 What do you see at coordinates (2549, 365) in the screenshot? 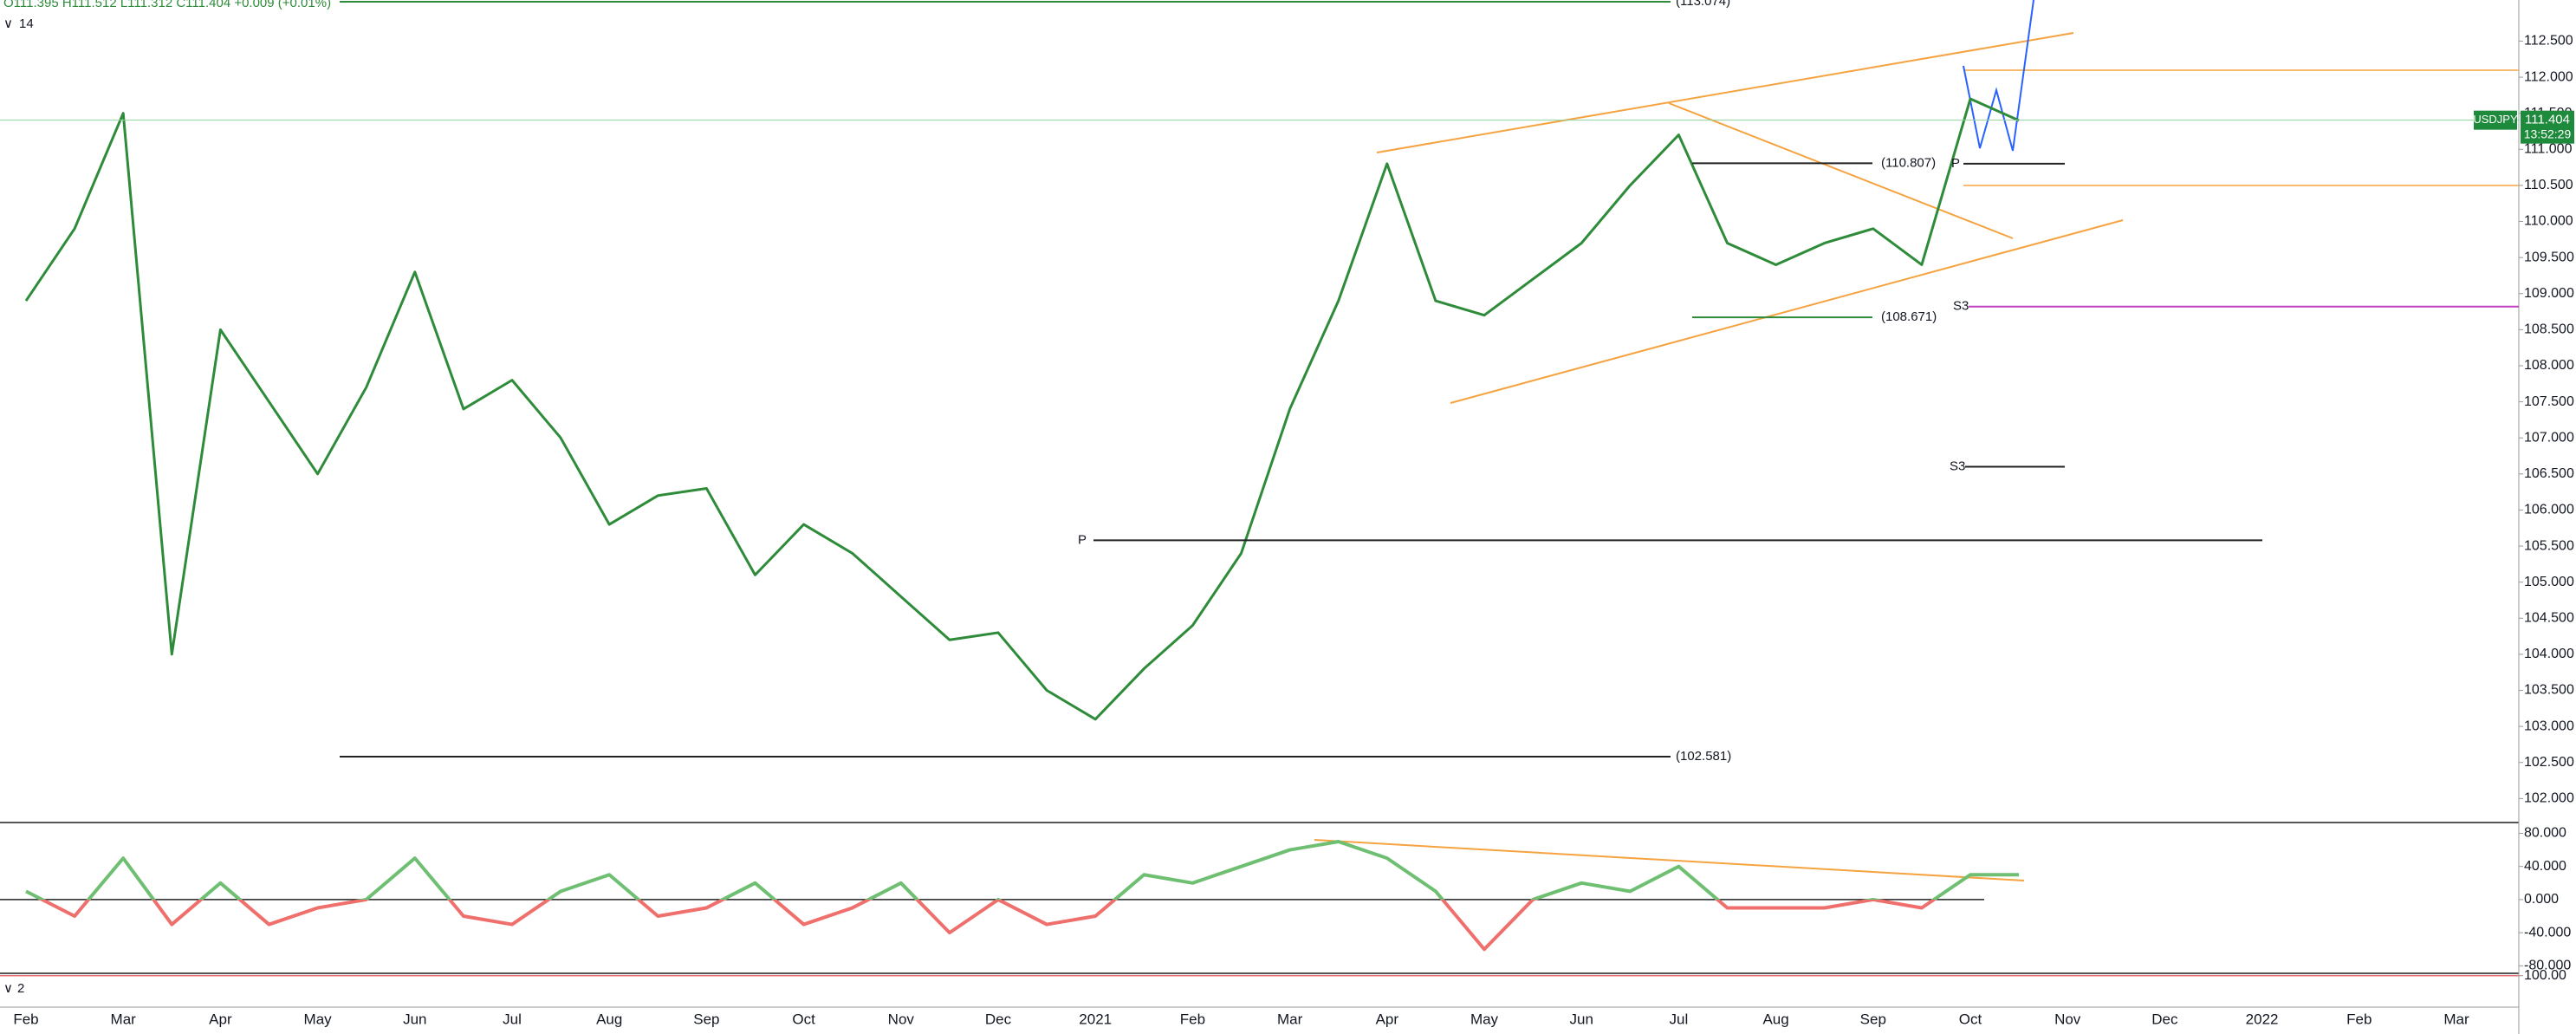
I see `y-tick-label: 108.000` at bounding box center [2549, 365].